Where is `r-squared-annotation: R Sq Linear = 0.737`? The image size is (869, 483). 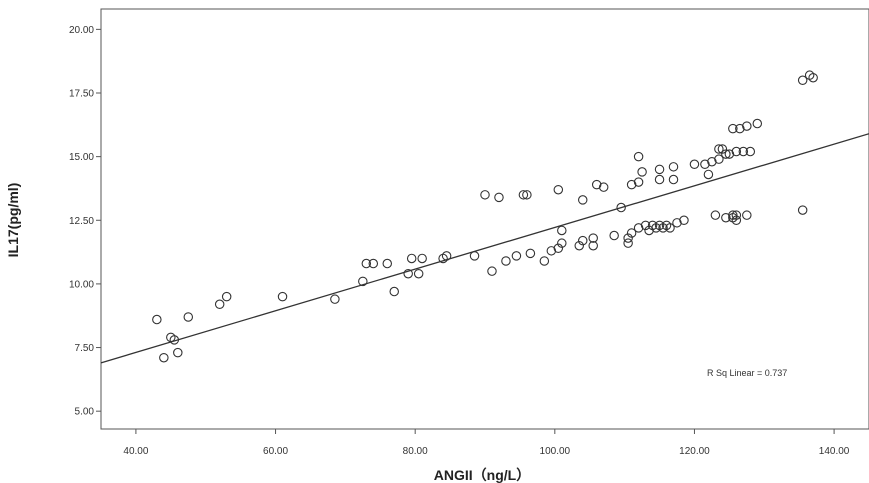 r-squared-annotation: R Sq Linear = 0.737 is located at coordinates (747, 373).